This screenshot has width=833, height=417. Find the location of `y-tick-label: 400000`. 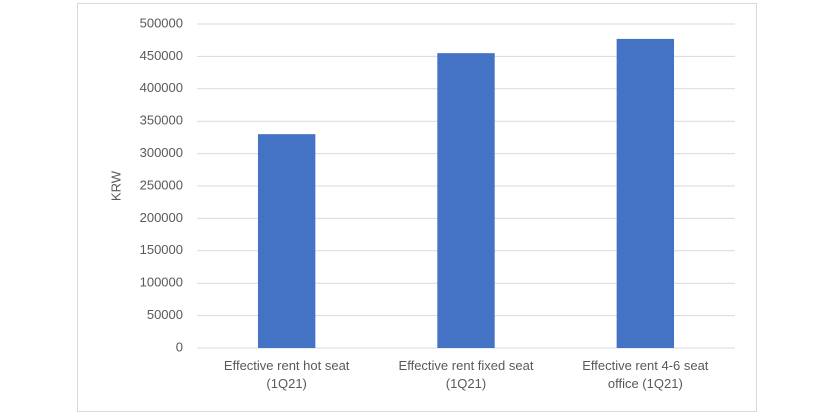

y-tick-label: 400000 is located at coordinates (161, 87).